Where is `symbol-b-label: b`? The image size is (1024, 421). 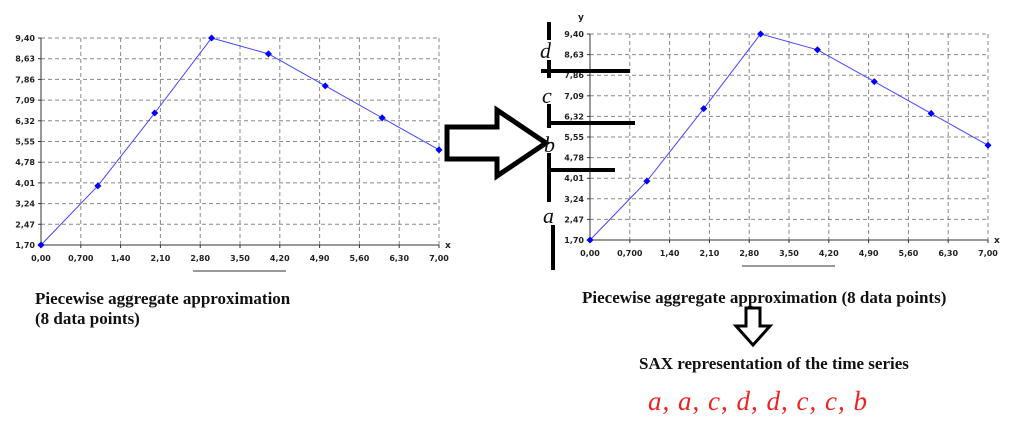
symbol-b-label: b is located at coordinates (549, 144).